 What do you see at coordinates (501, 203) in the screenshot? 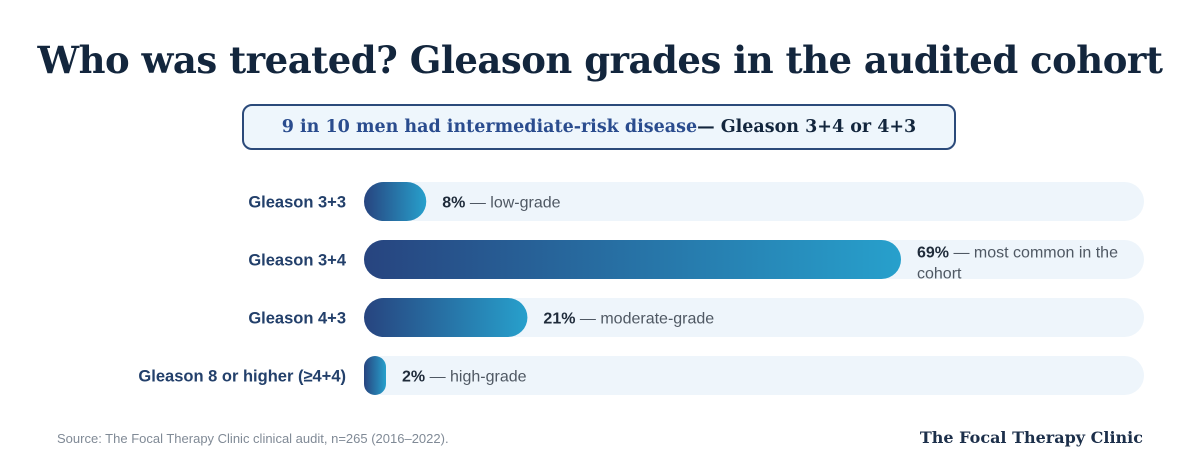
I see `data-label: 8% — low-grade` at bounding box center [501, 203].